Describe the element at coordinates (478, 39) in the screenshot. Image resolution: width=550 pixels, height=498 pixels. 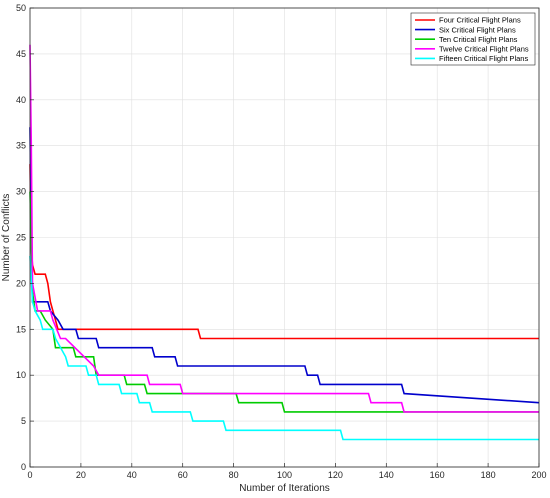
I see `legend-label: Ten Critical Flight Plans` at that location.